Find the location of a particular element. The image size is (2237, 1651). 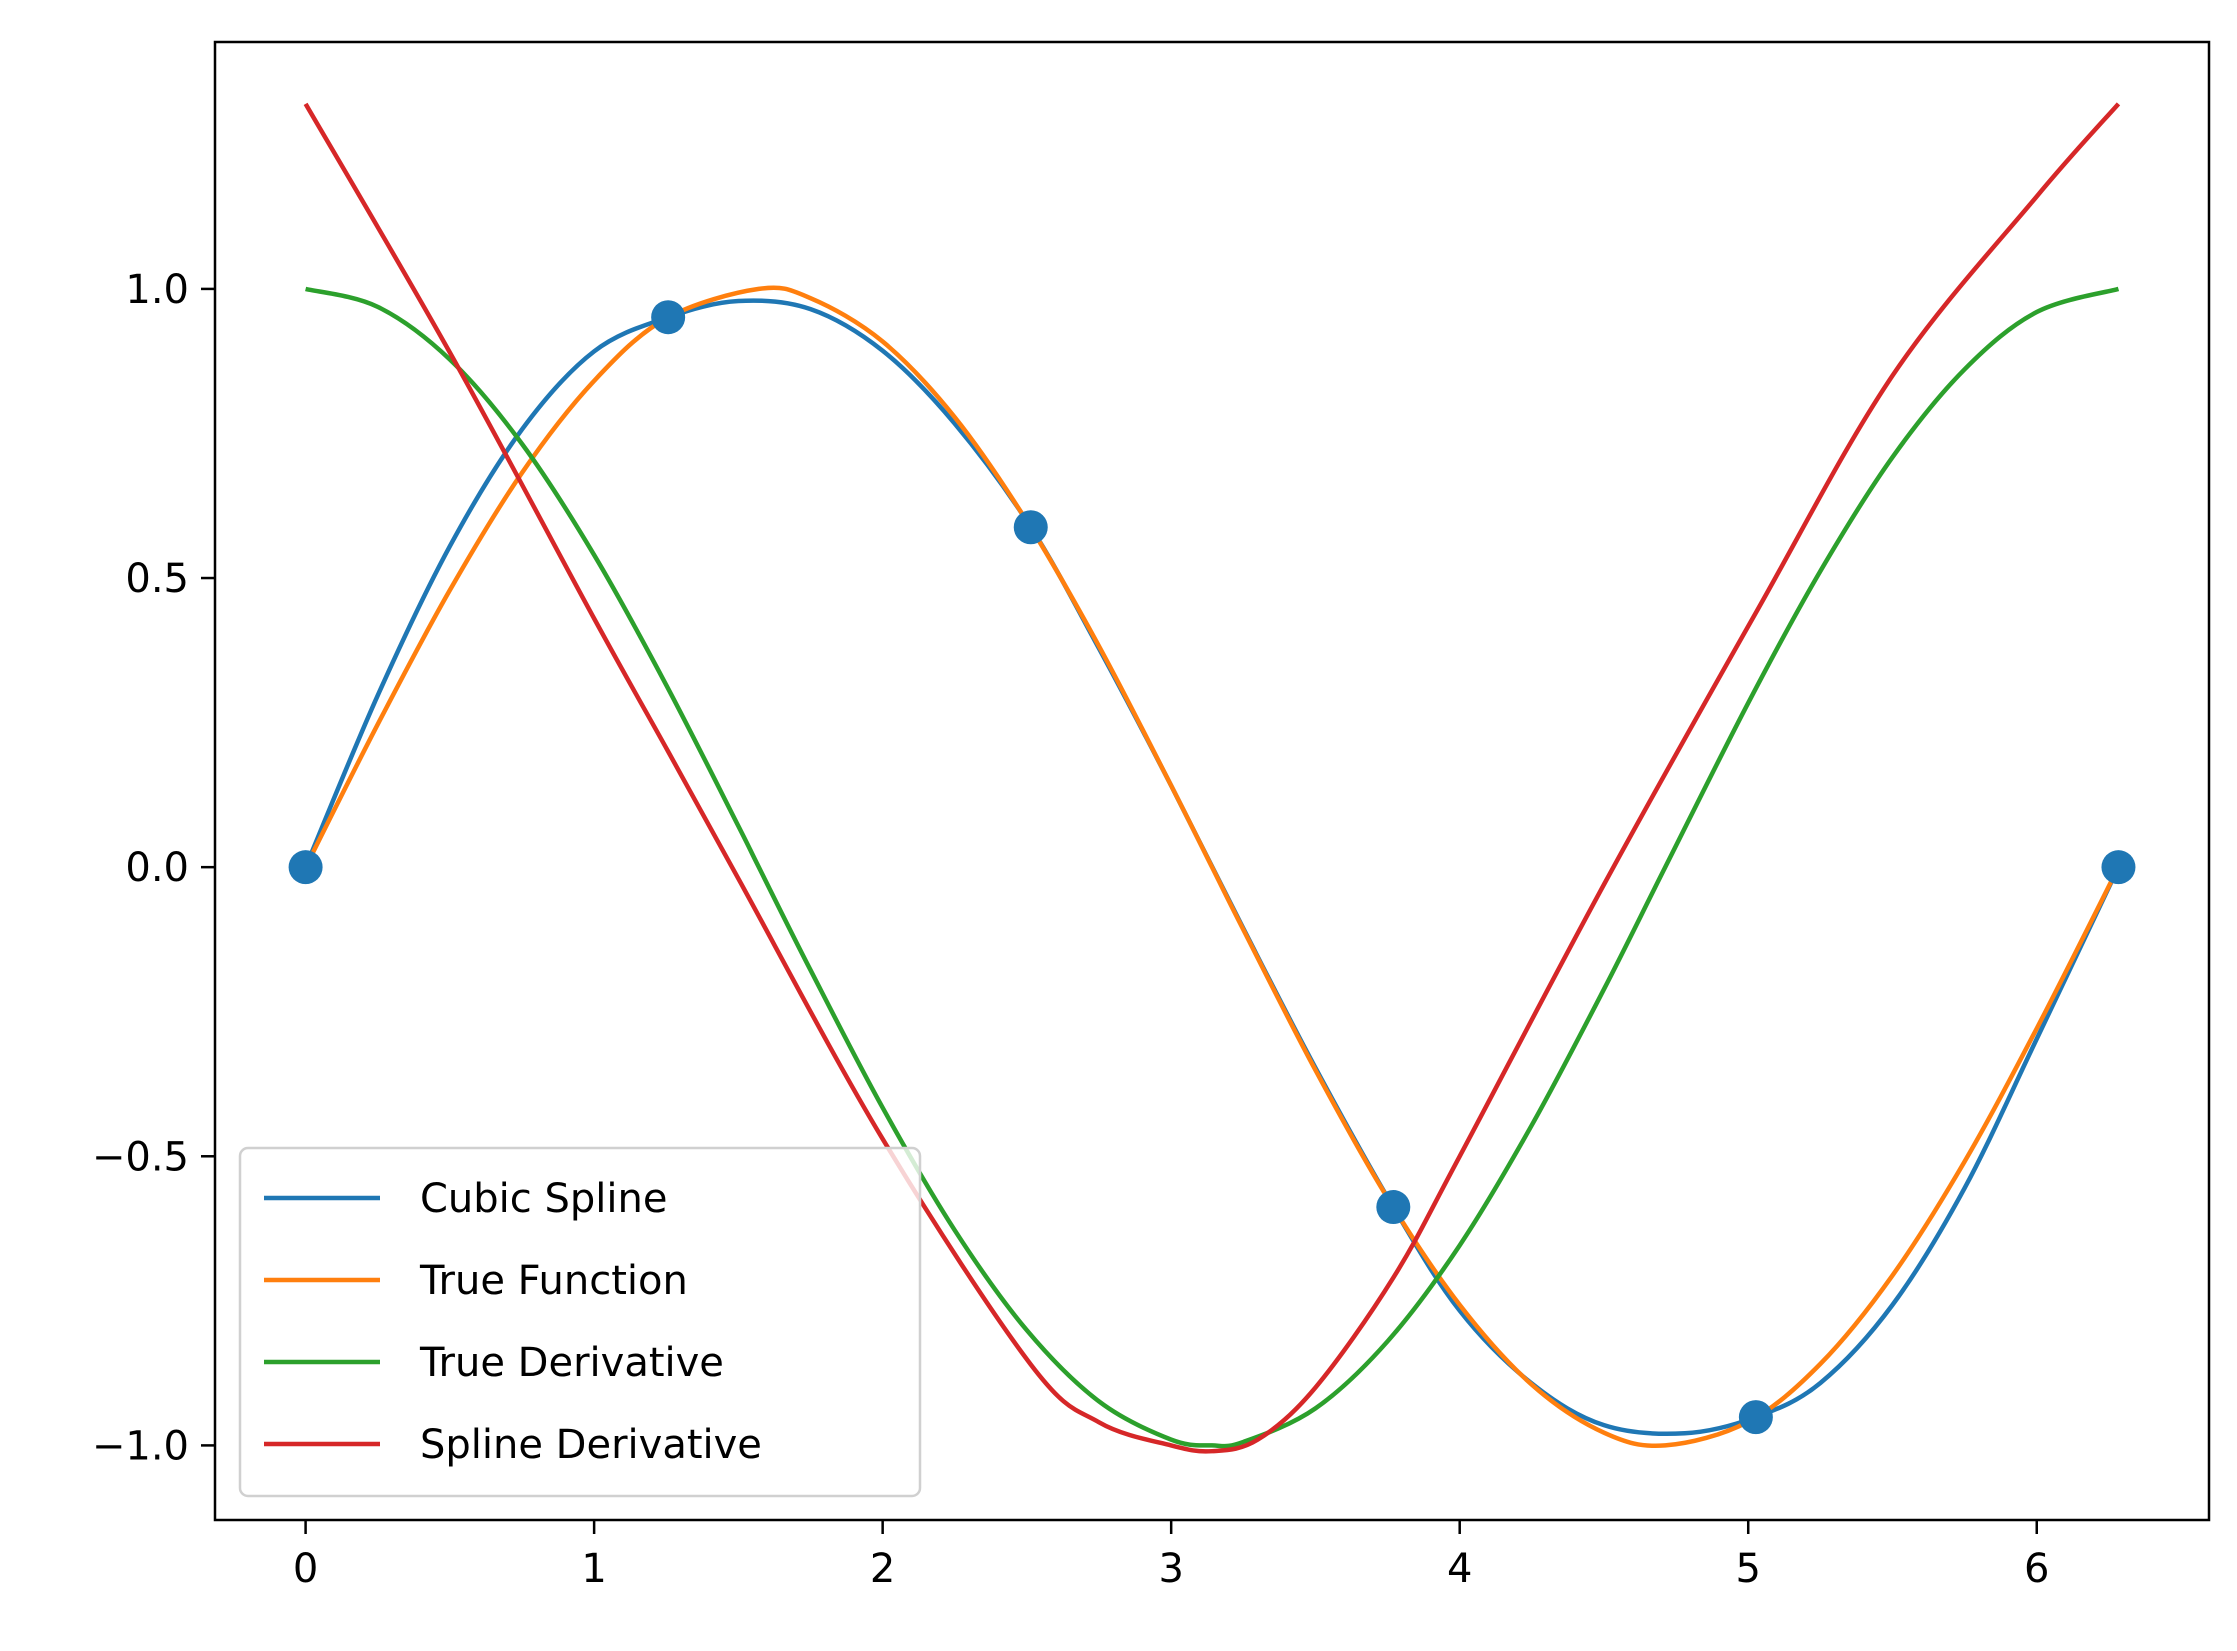

y-tick-label: −0.5 is located at coordinates (140, 1157).